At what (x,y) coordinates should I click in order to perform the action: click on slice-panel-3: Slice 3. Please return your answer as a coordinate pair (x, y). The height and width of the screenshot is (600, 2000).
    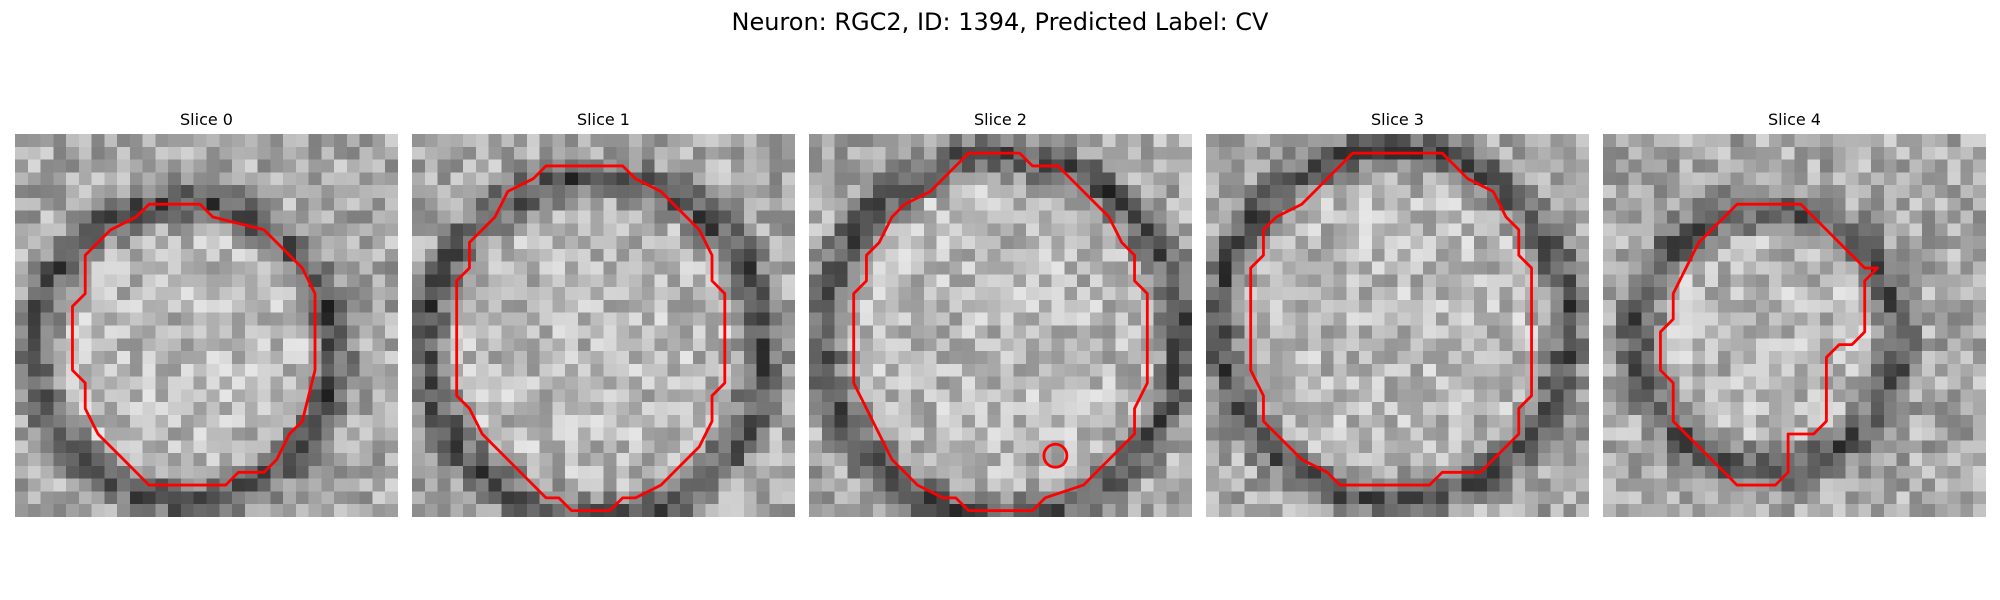
    Looking at the image, I should click on (1397, 316).